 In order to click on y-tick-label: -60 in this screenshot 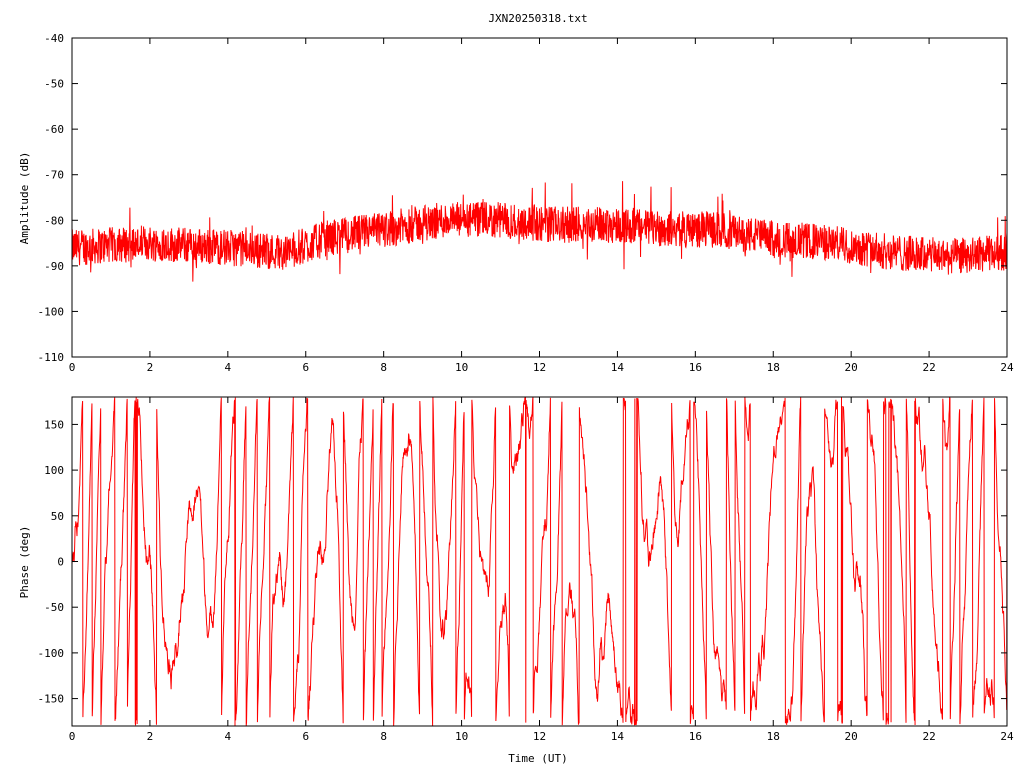, I will do `click(54, 129)`.